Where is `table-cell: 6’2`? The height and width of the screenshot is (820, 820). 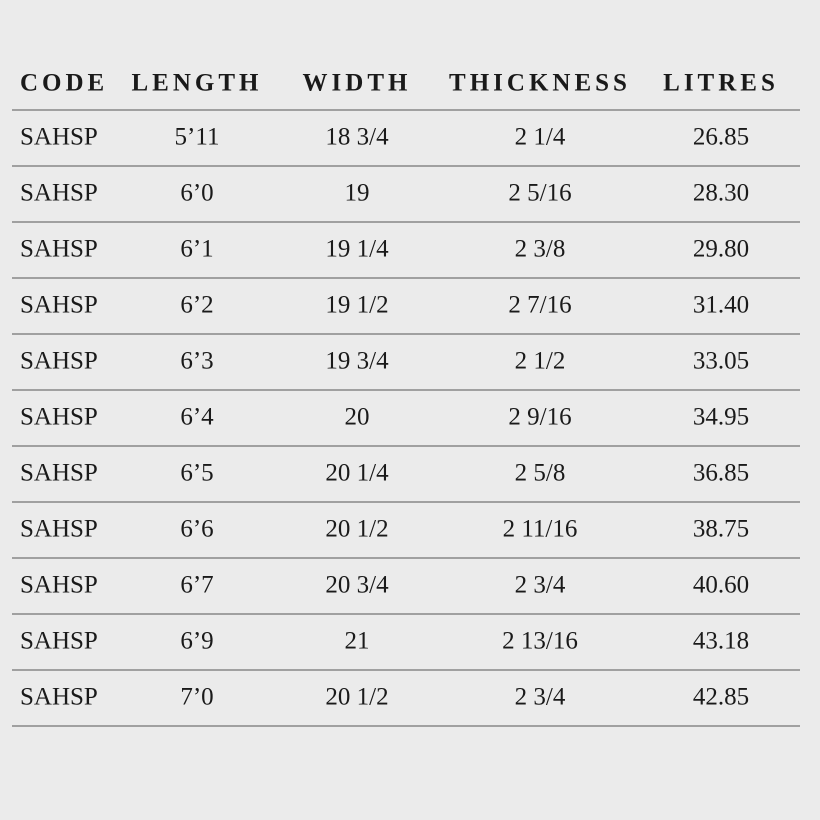 table-cell: 6’2 is located at coordinates (196, 305).